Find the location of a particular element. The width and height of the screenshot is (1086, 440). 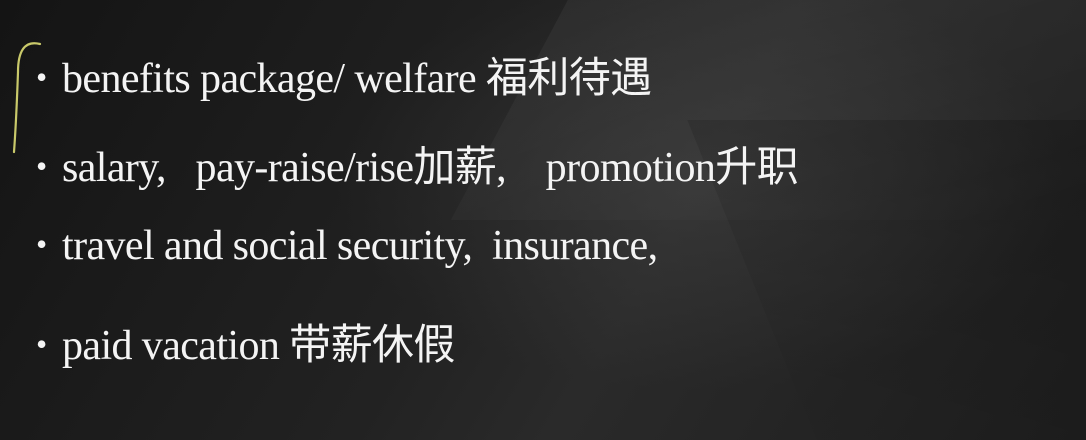

bullet-text: paid vacation 带薪休假 is located at coordinates (258, 346).